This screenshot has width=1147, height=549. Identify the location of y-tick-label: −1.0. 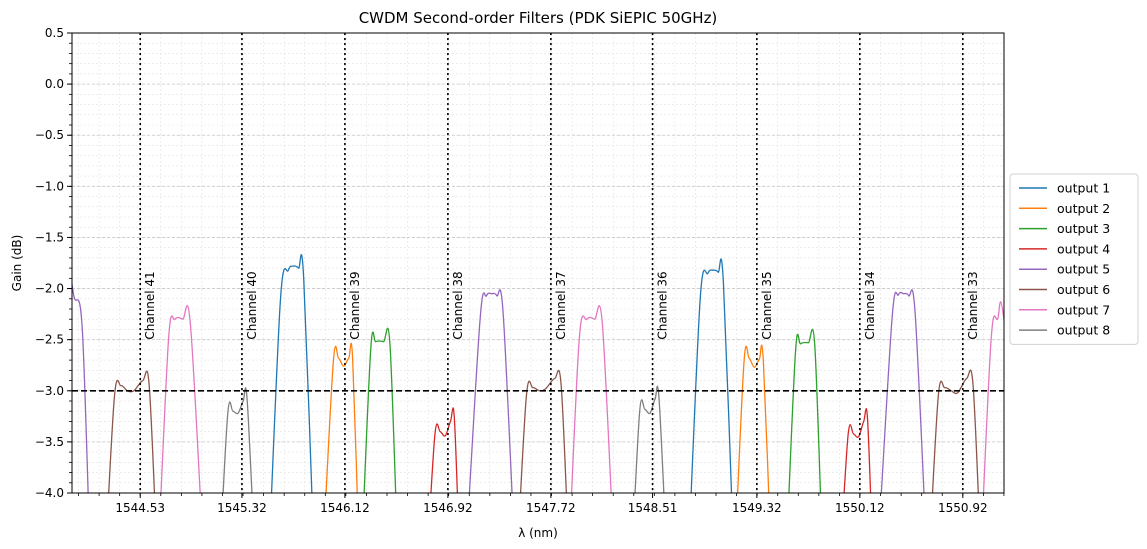
(49, 186).